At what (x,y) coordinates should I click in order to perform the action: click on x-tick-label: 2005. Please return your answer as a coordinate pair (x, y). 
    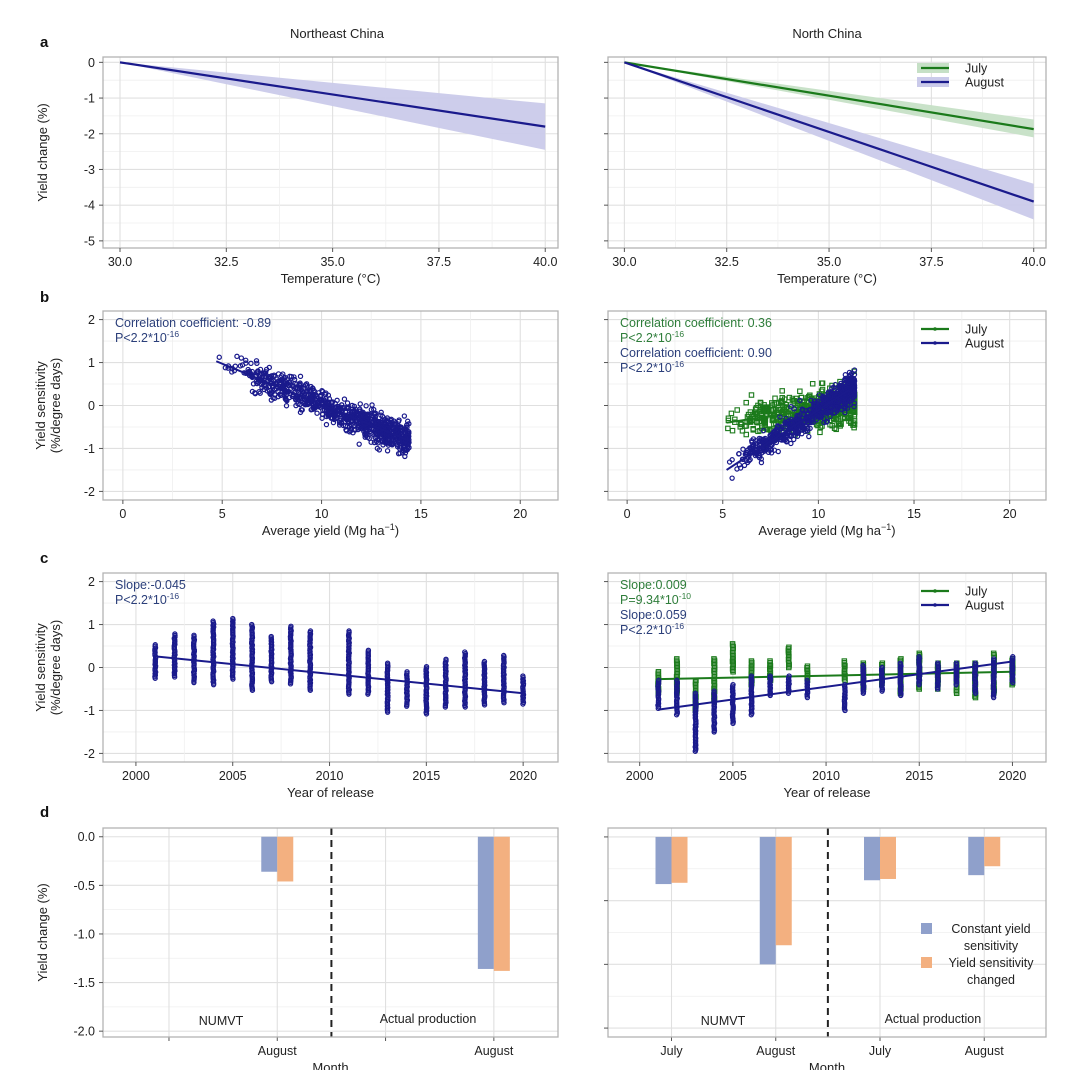
    Looking at the image, I should click on (233, 776).